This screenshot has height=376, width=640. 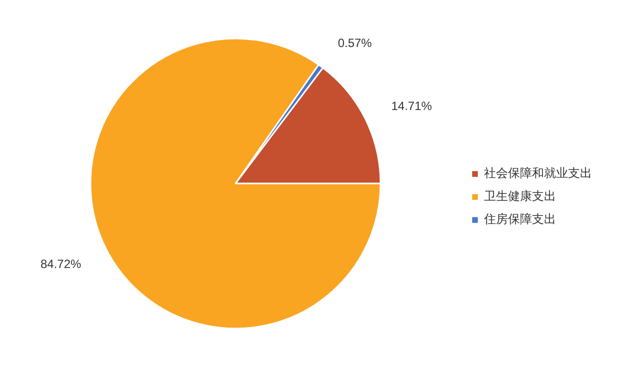 I want to click on data-label: 14.71%, so click(x=411, y=105).